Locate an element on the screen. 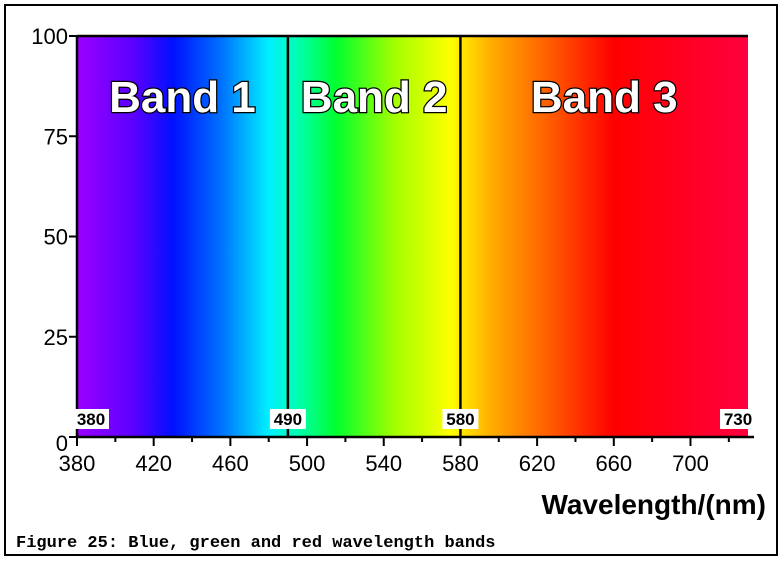  boundary-marker-label: 380 is located at coordinates (91, 419).